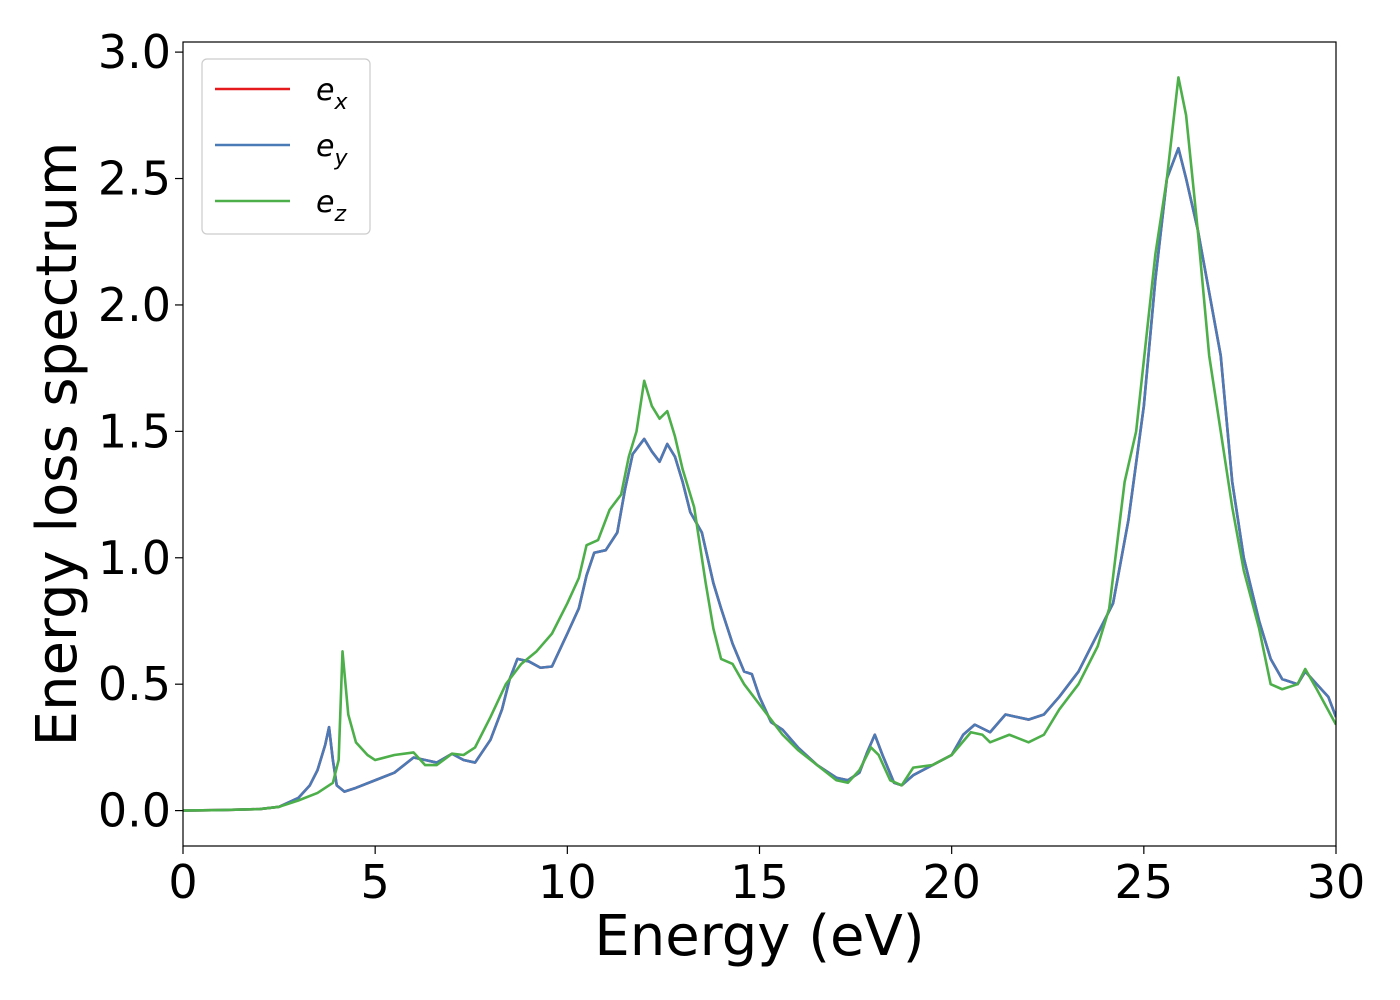 This screenshot has width=1400, height=1000. What do you see at coordinates (1336, 882) in the screenshot?
I see `x-tick-label: 30` at bounding box center [1336, 882].